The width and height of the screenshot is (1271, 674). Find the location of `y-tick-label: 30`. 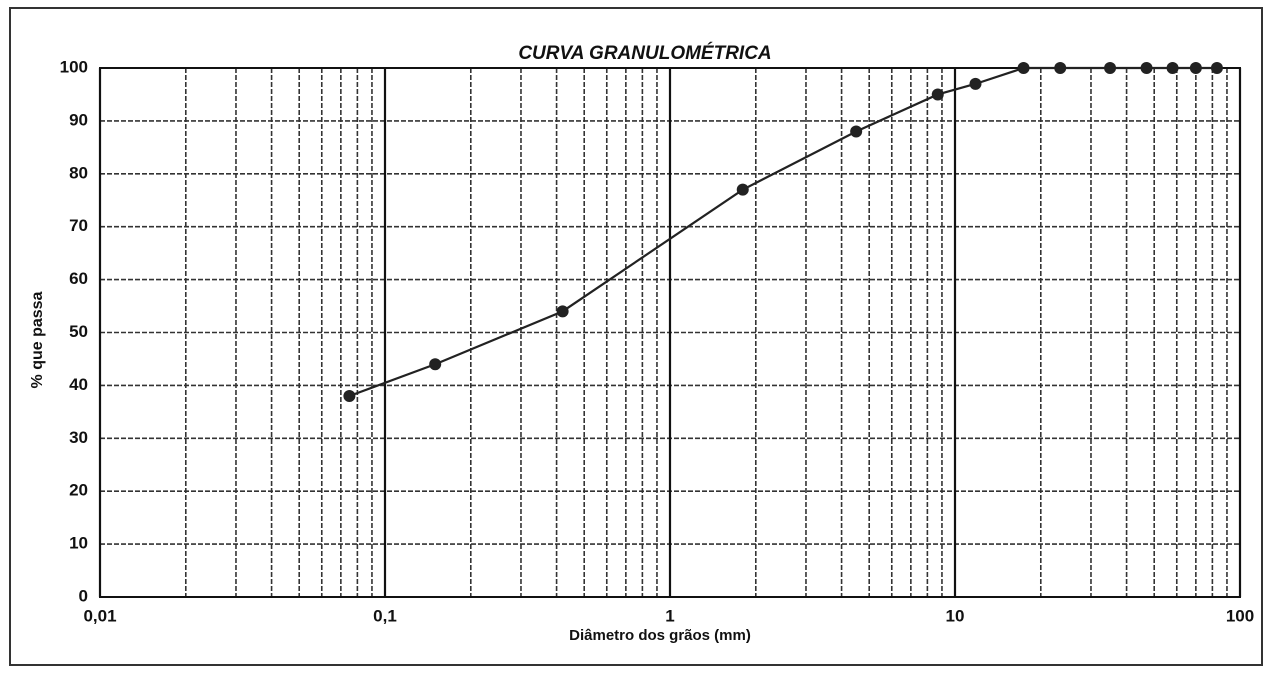

y-tick-label: 30 is located at coordinates (78, 437).